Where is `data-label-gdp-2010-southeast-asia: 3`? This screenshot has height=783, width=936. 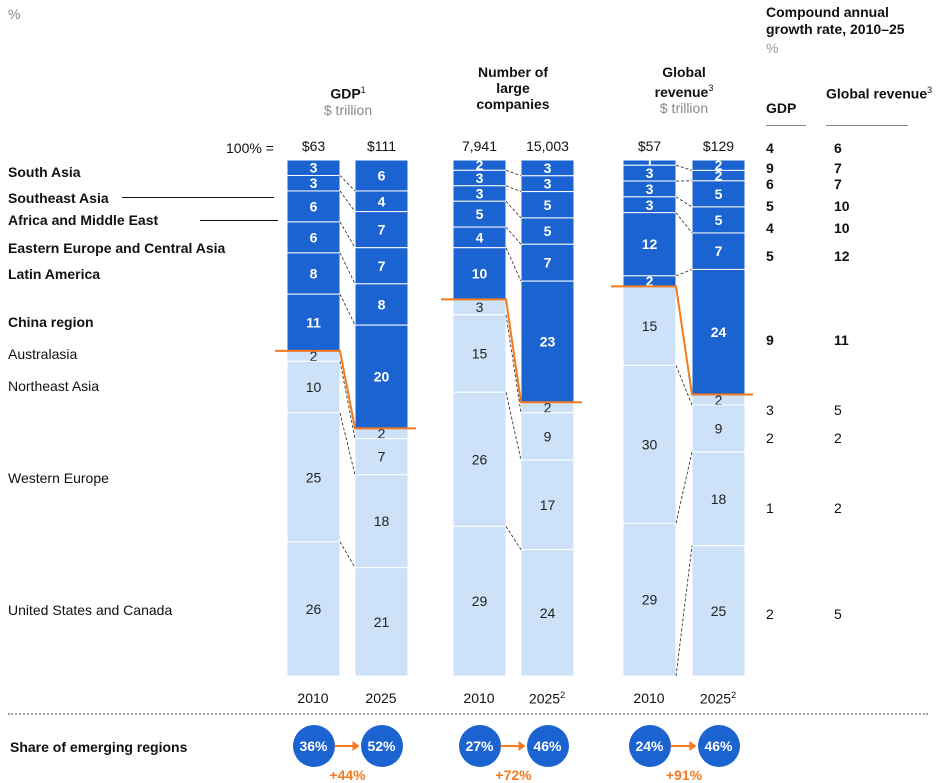 data-label-gdp-2010-southeast-asia: 3 is located at coordinates (314, 183).